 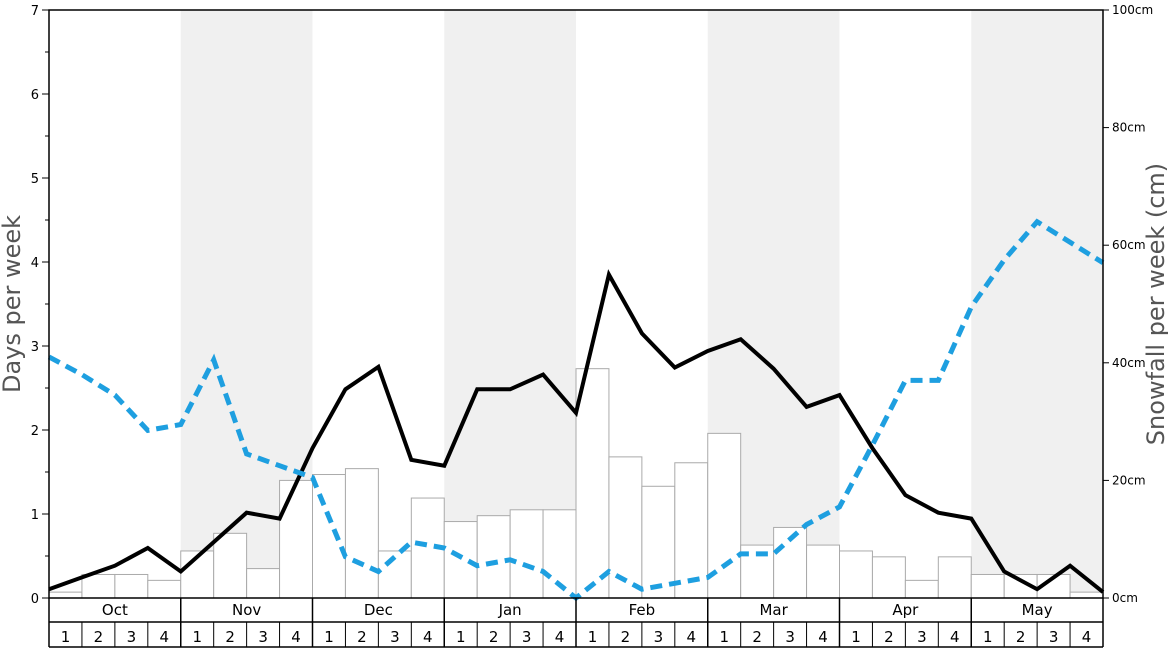 What do you see at coordinates (1129, 245) in the screenshot?
I see `y2-tick-label: 60cm` at bounding box center [1129, 245].